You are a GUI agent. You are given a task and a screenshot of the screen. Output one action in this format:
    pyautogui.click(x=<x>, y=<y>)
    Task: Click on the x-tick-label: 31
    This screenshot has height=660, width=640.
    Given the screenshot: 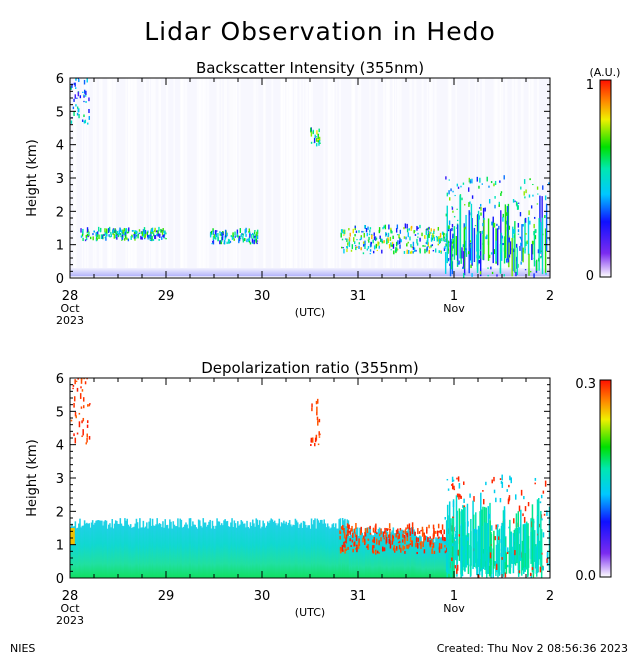 What is the action you would take?
    pyautogui.click(x=358, y=296)
    